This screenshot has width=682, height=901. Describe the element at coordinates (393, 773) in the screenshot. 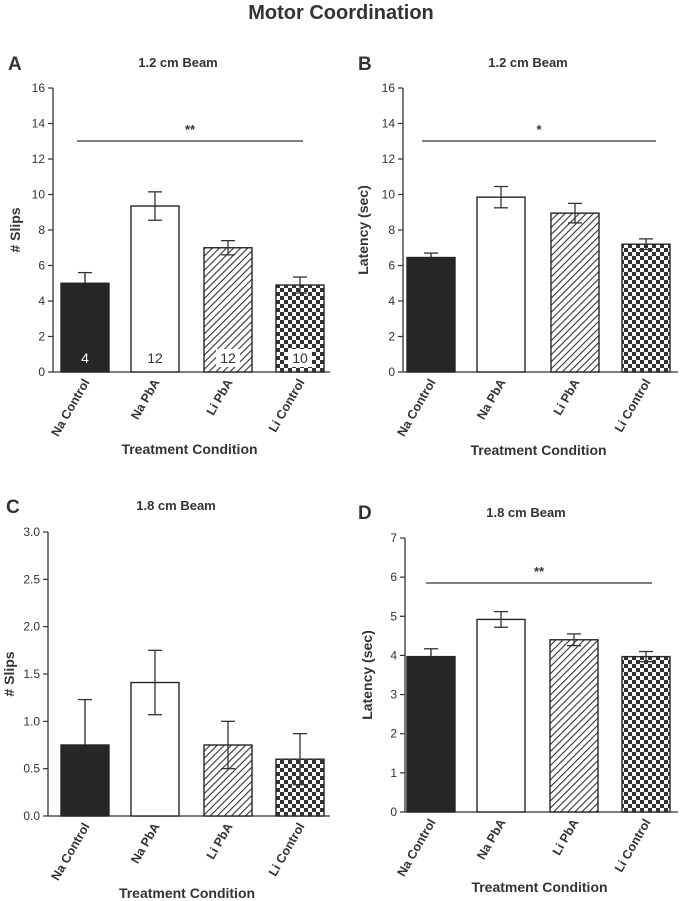

I see `y-tick-label: 1` at that location.